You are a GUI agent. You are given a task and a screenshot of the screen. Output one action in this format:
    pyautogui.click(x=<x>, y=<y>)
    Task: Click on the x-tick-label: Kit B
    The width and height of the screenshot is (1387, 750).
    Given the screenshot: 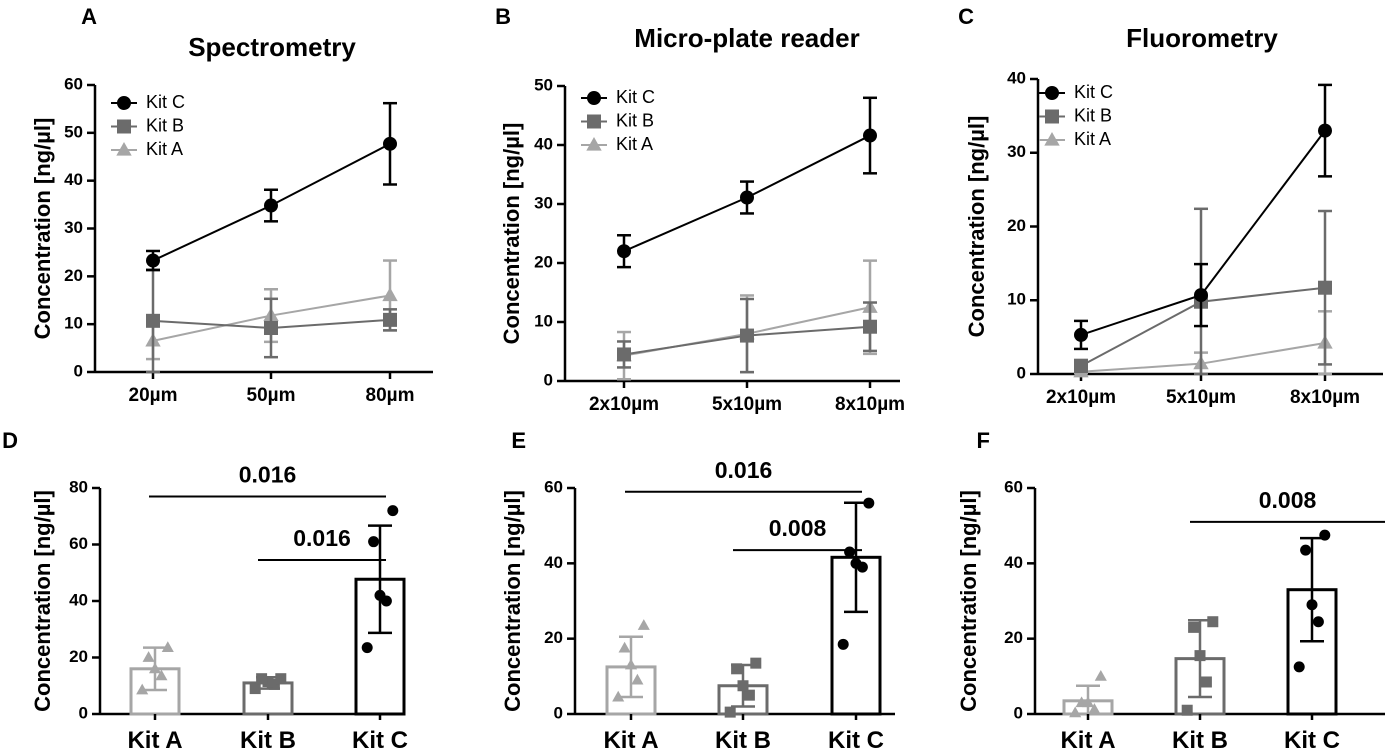 What is the action you would take?
    pyautogui.click(x=1200, y=738)
    